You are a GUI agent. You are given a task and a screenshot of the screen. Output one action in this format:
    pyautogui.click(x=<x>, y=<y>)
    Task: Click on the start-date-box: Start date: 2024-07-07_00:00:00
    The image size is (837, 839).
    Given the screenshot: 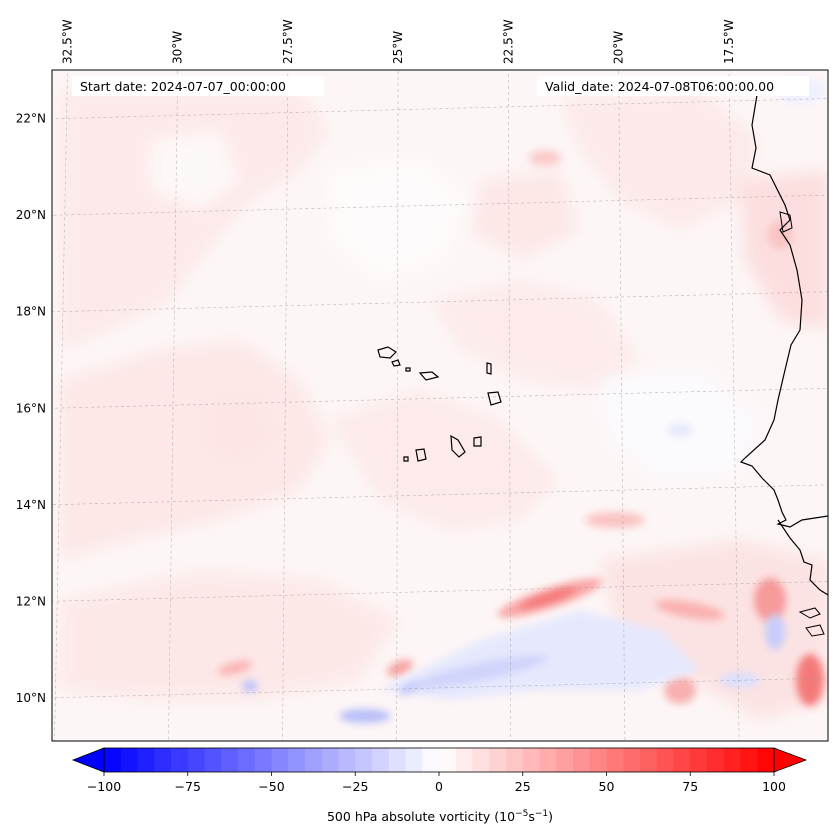 What is the action you would take?
    pyautogui.click(x=198, y=86)
    